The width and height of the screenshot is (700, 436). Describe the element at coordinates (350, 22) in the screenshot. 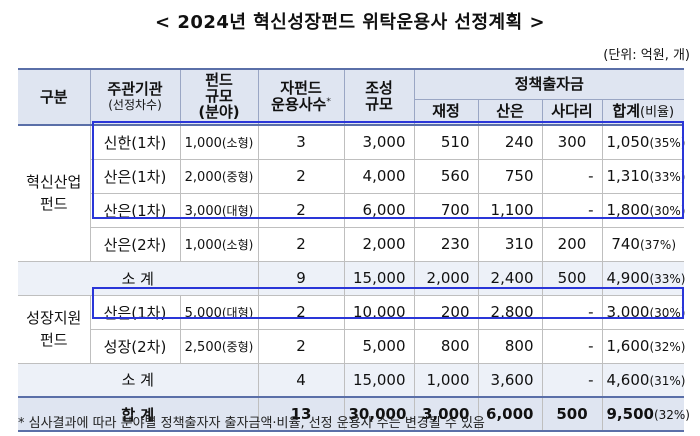

I see `page-title: < 2024년 혁신성장펀드 위탁운용사 선정계획 >` at that location.